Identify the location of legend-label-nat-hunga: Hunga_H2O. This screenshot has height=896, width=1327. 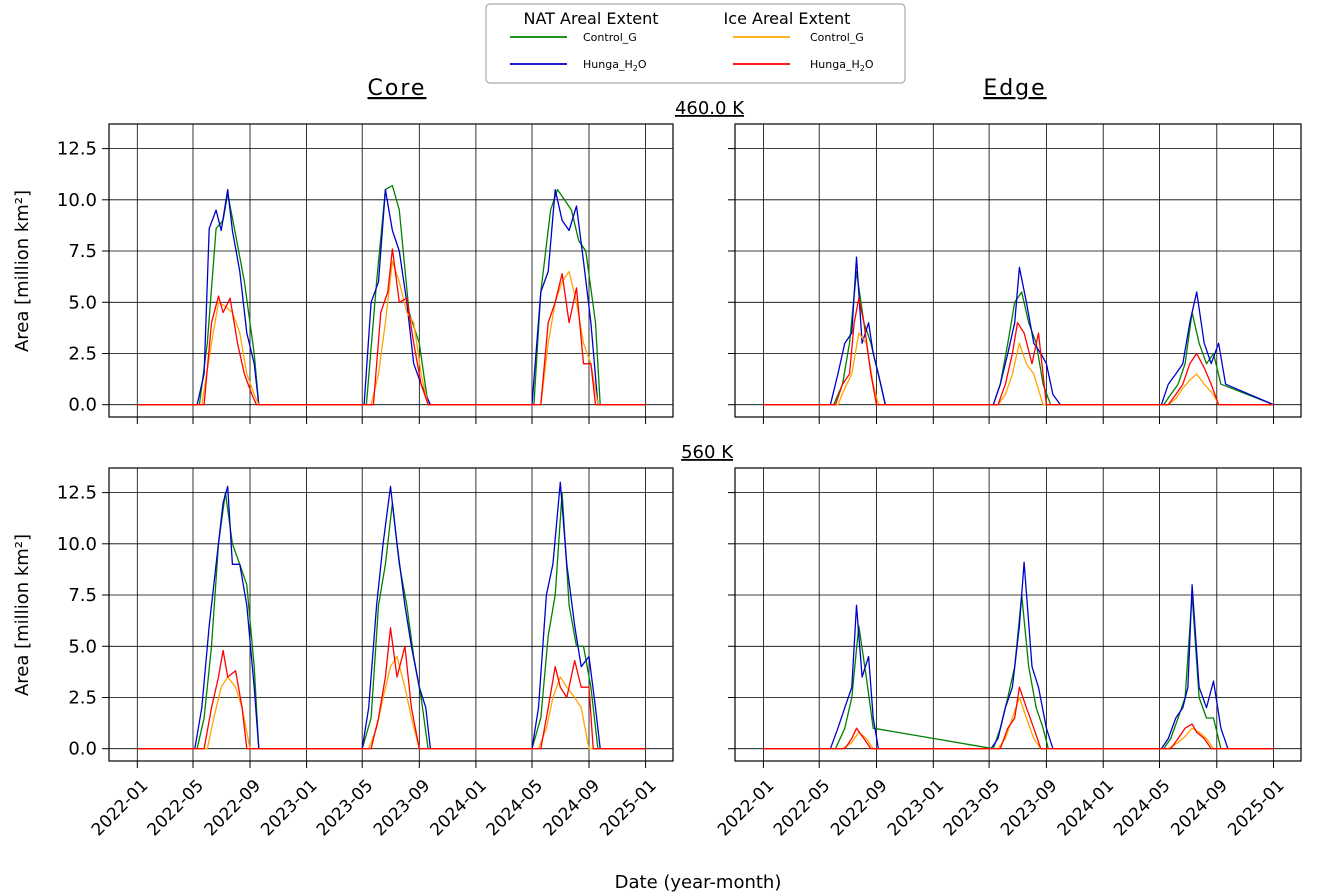
(615, 65).